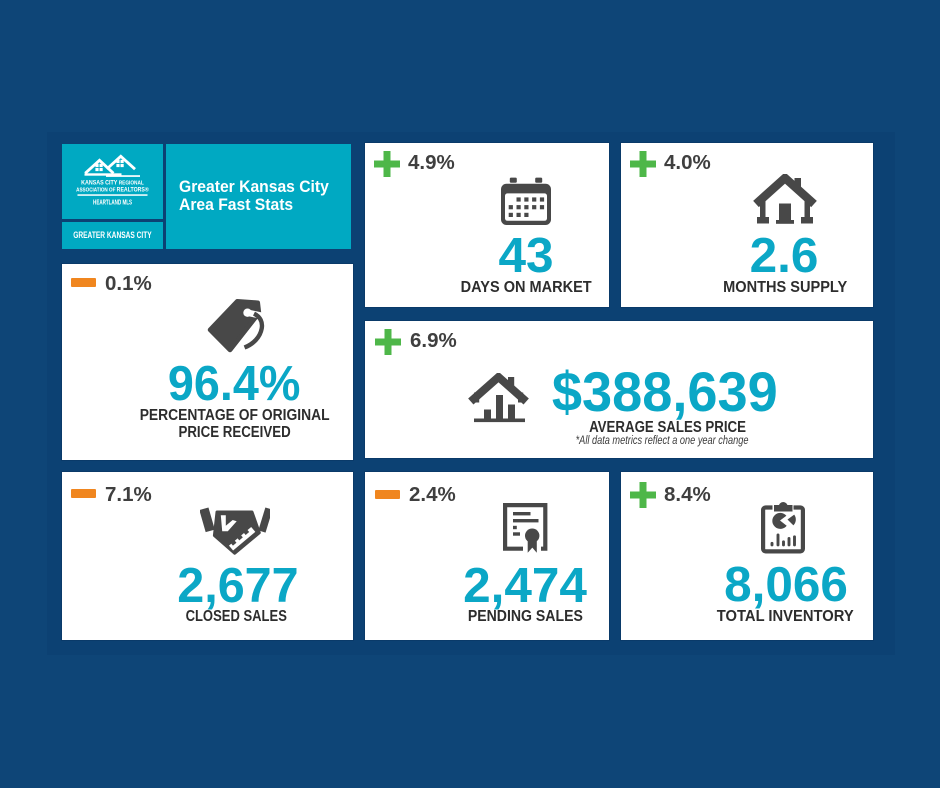 The image size is (940, 788). Describe the element at coordinates (112, 235) in the screenshot. I see `svg-text: GREATER KANSAS CITY` at that location.